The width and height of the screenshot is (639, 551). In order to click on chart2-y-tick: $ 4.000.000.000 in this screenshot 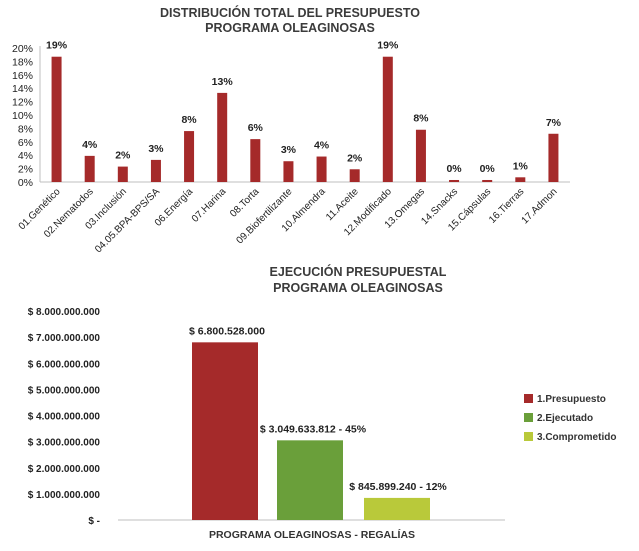, I will do `click(64, 417)`.